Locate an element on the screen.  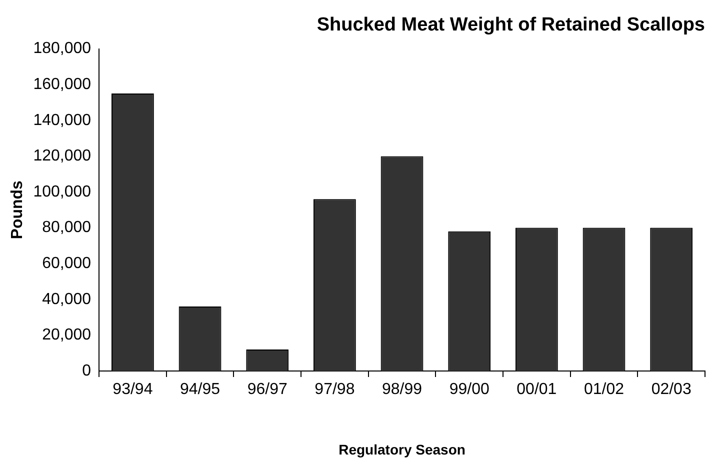
y-tick-label: 180,000 is located at coordinates (62, 49).